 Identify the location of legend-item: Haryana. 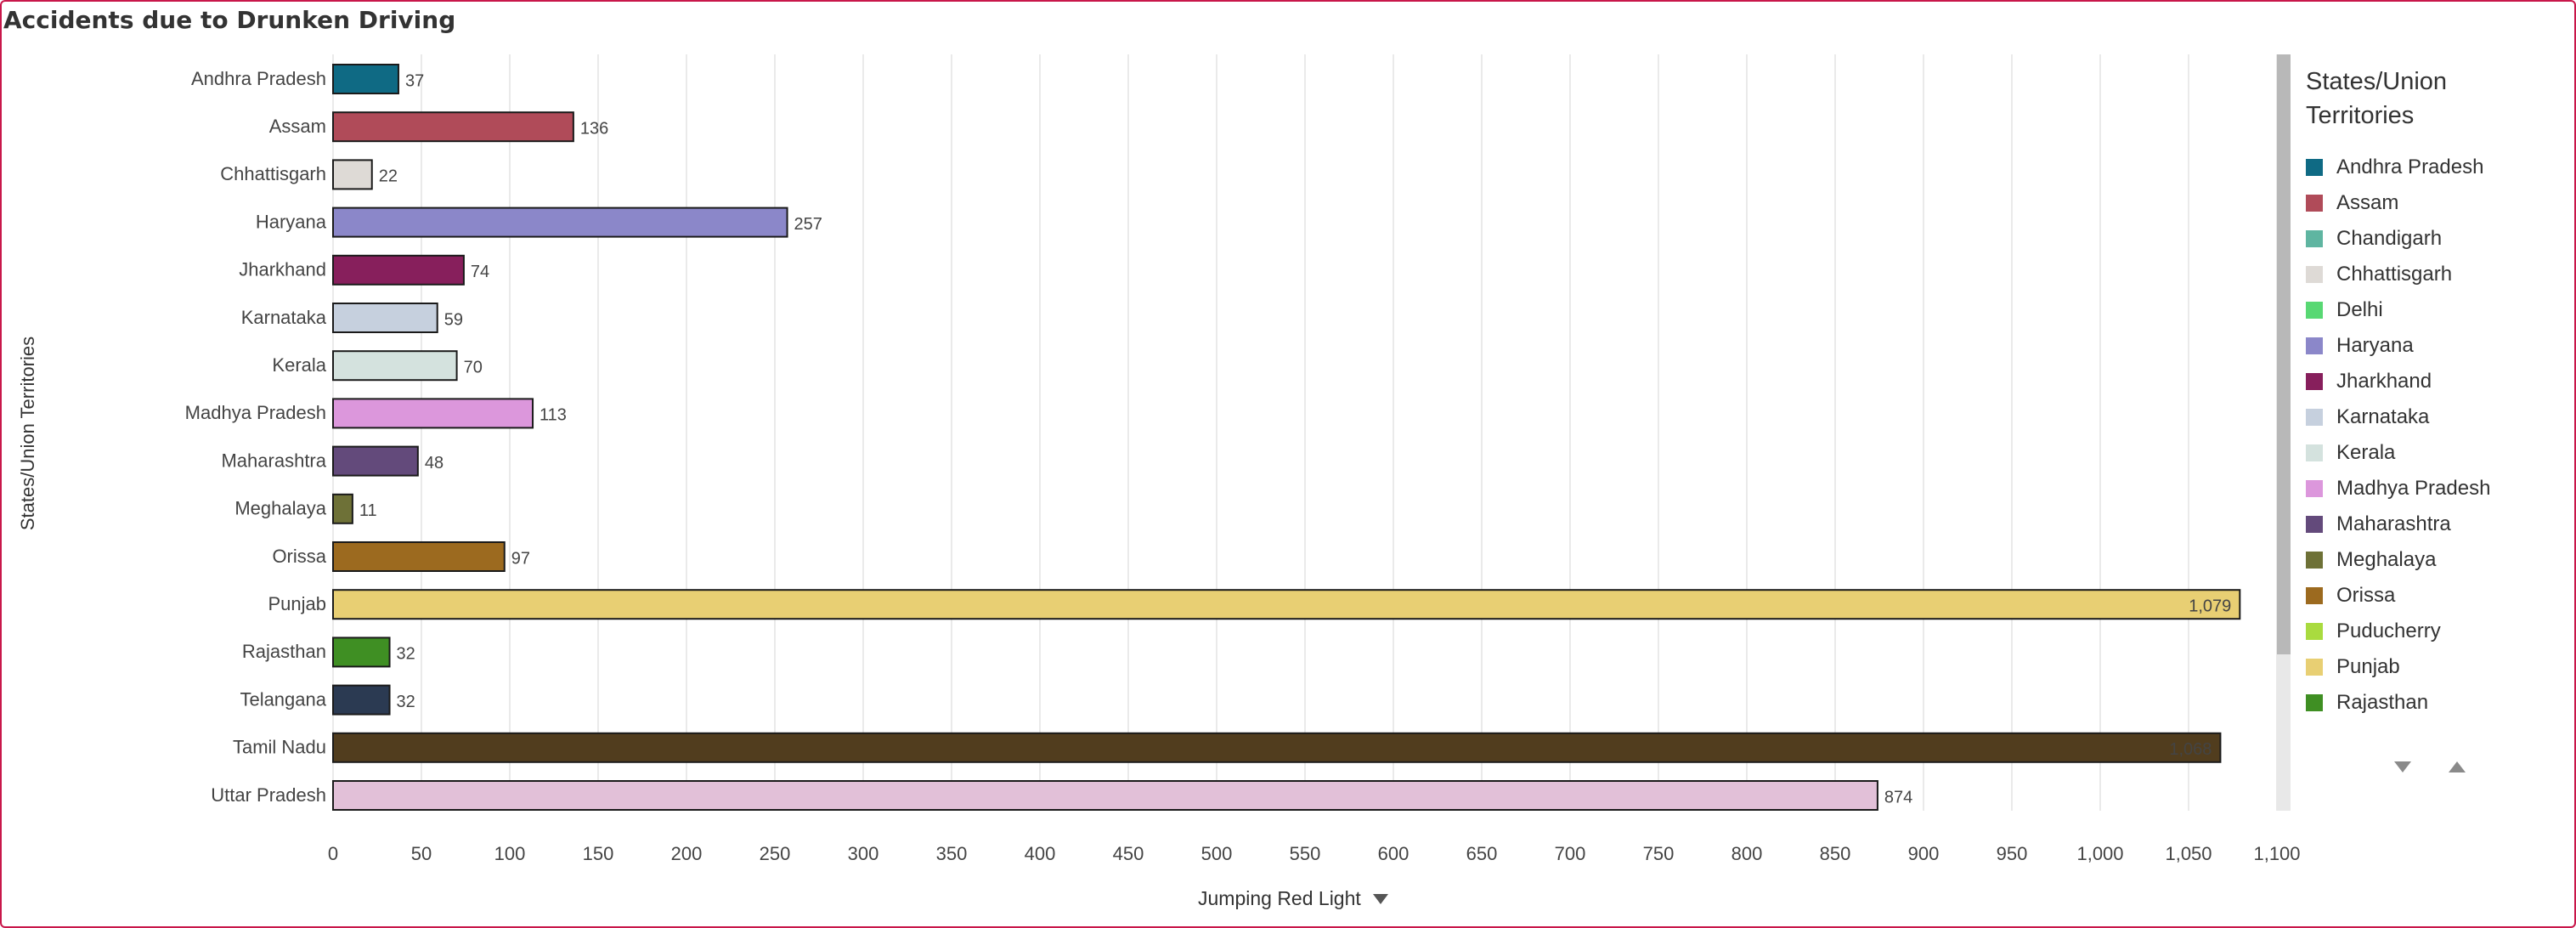
(2431, 346).